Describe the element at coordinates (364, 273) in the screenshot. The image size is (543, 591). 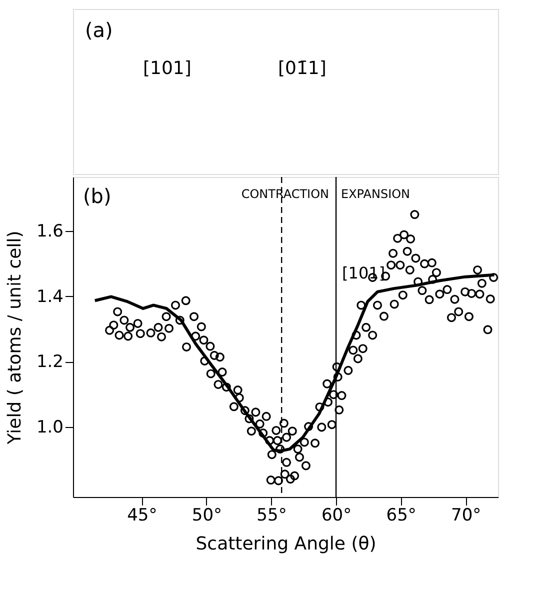
I see `annotation: [101]` at that location.